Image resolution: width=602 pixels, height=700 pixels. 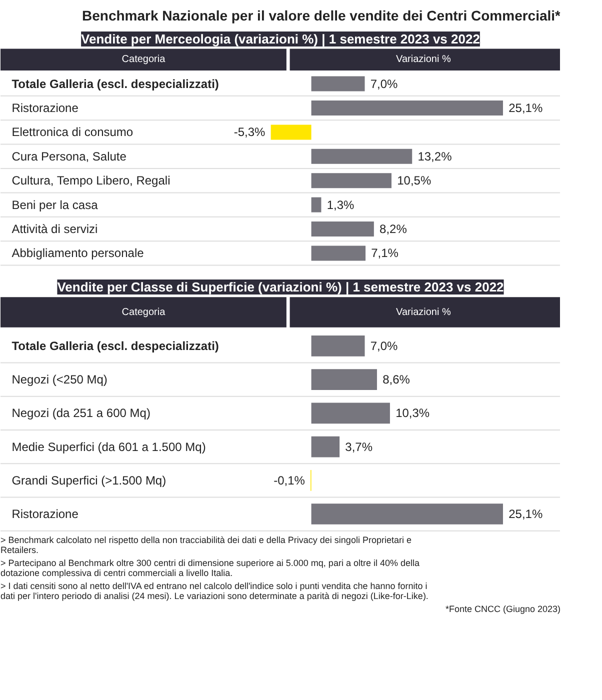 What do you see at coordinates (81, 413) in the screenshot?
I see `y-tick-label: Negozi (da 251 a 600 Mq)` at bounding box center [81, 413].